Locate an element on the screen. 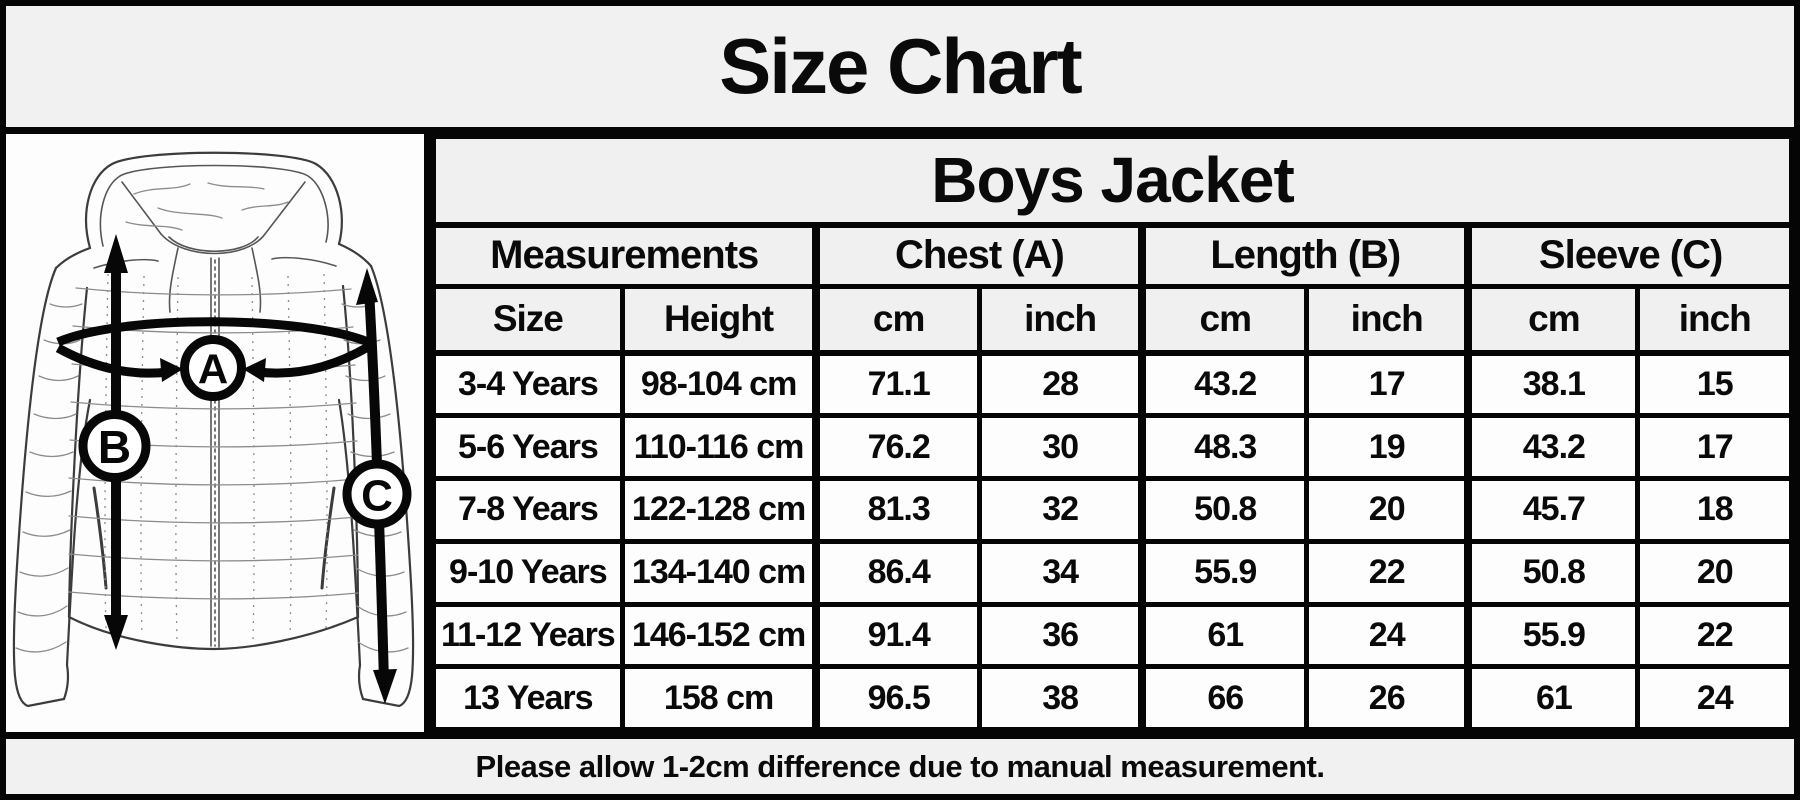  measurement-circle-a: A is located at coordinates (213, 368).